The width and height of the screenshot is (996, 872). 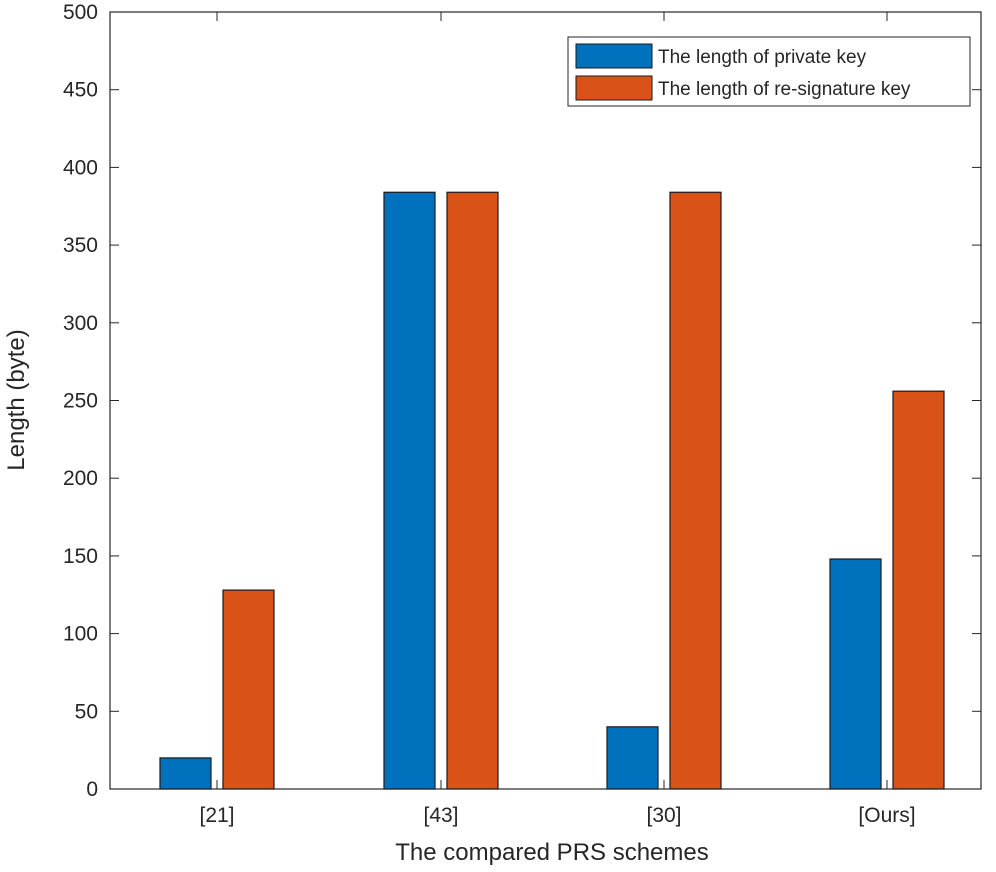 I want to click on y-tick-label: 400, so click(x=80, y=167).